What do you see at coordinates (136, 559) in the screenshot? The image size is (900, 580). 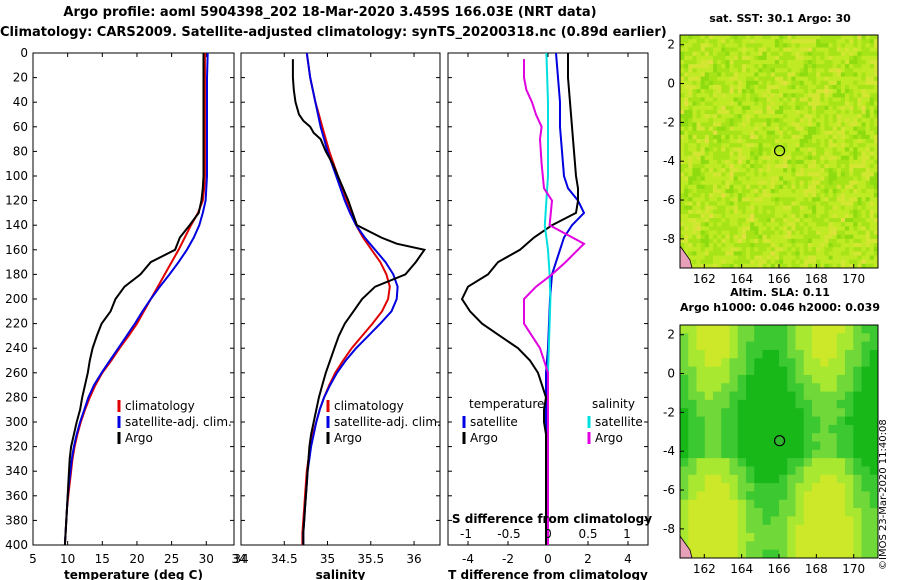 I see `x-tick-label-temperature: 20` at bounding box center [136, 559].